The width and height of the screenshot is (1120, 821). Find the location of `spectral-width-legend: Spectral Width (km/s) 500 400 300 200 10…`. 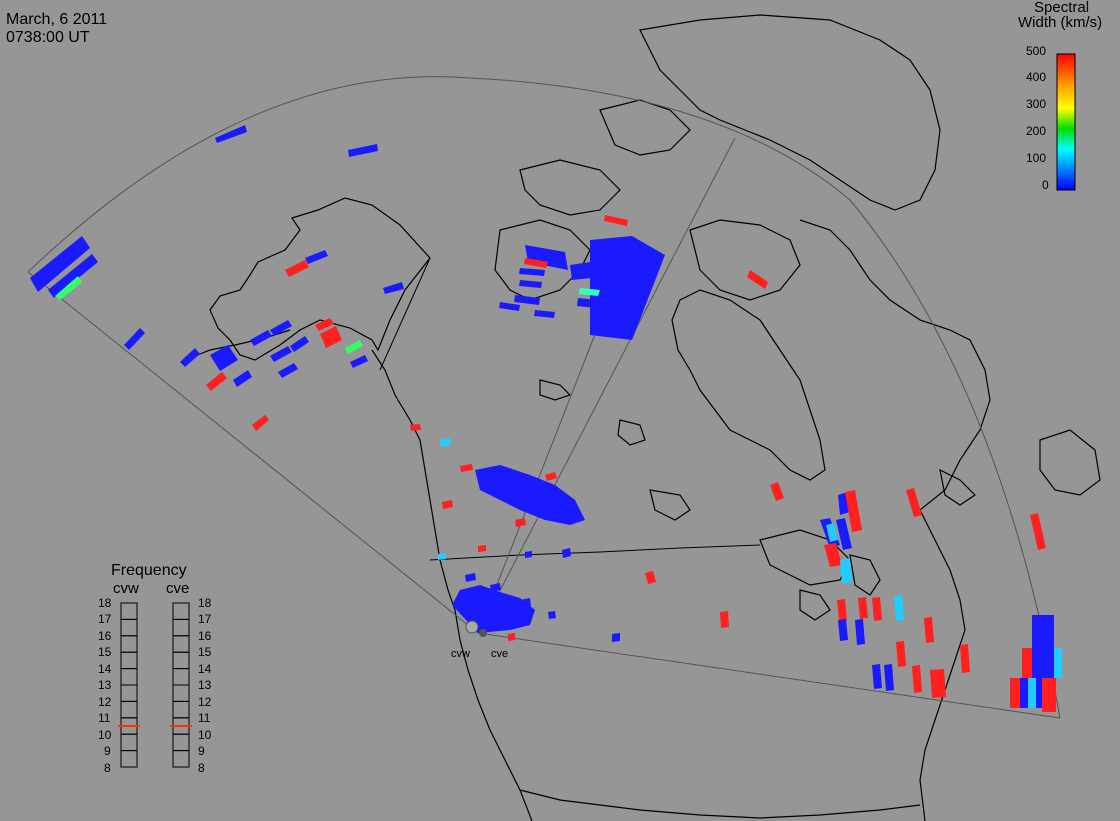

spectral-width-legend: Spectral Width (km/s) 500 400 300 200 10… is located at coordinates (1060, 96).